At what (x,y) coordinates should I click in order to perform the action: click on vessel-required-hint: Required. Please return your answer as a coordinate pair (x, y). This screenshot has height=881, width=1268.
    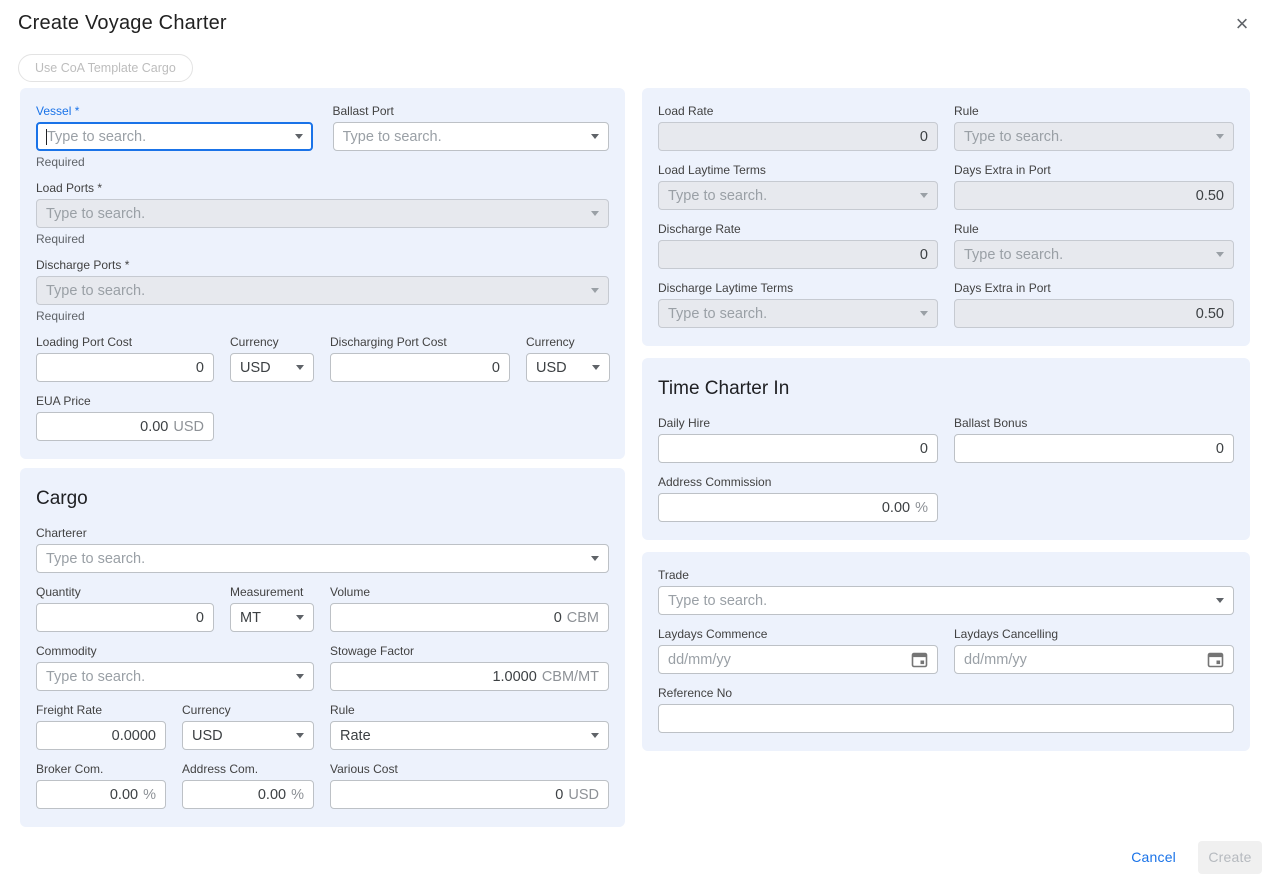
    Looking at the image, I should click on (60, 162).